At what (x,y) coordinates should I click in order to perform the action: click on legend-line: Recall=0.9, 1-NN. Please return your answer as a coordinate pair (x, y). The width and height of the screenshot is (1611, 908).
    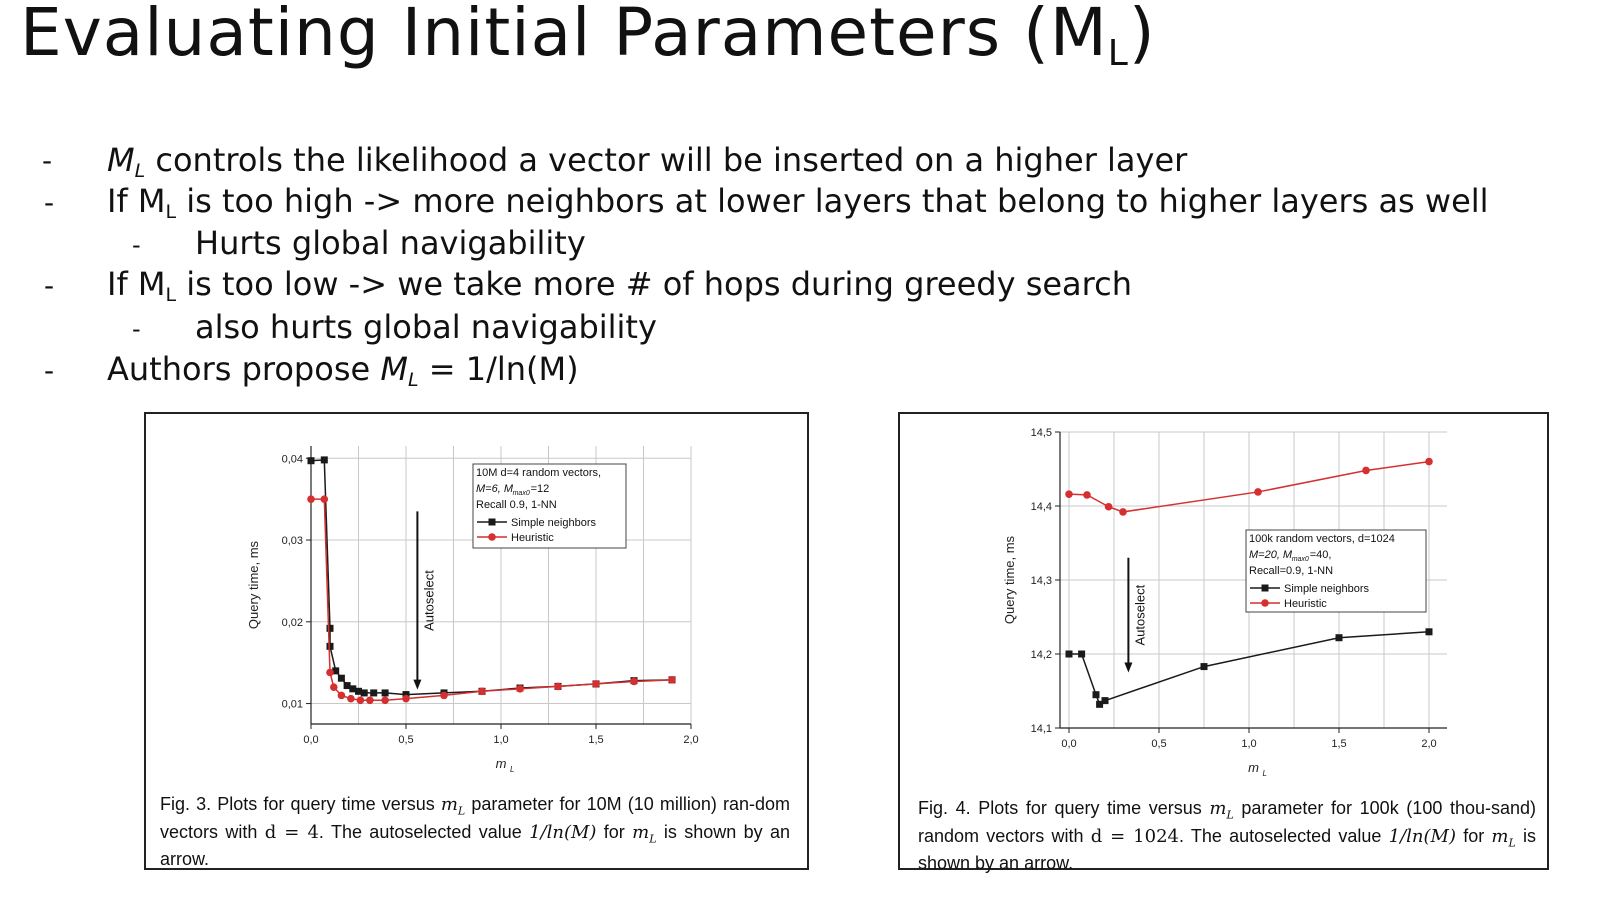
    Looking at the image, I should click on (1291, 571).